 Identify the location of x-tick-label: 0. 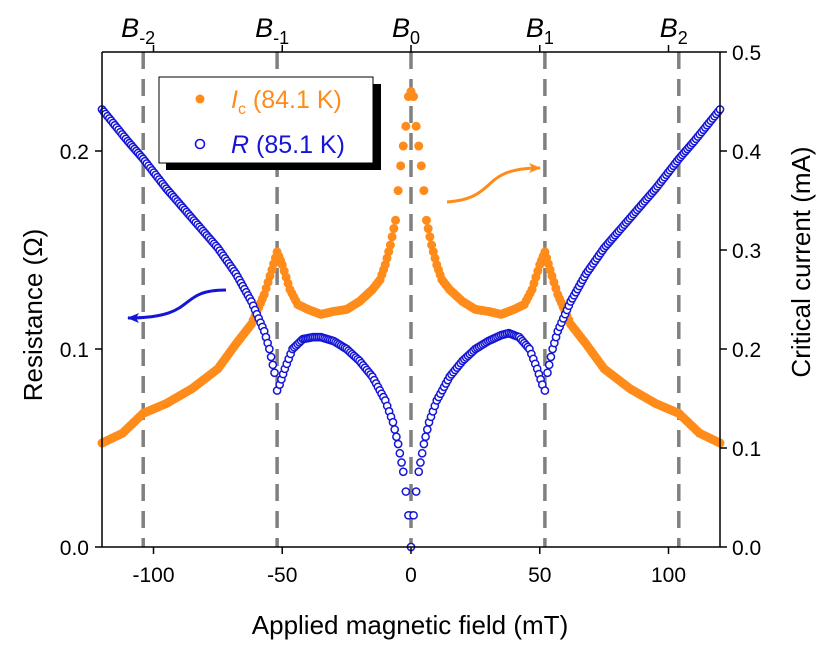
(411, 575).